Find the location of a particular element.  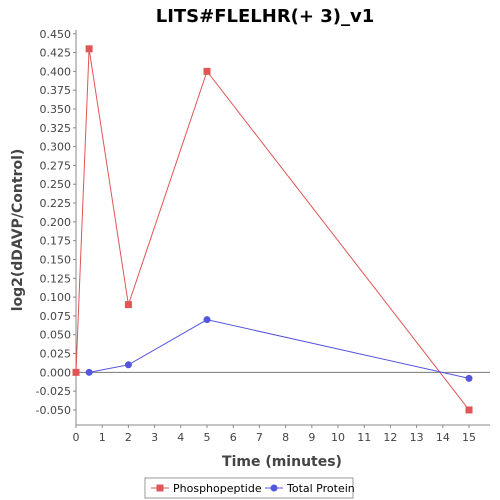

y-tick-label: 0.350 is located at coordinates (56, 109).